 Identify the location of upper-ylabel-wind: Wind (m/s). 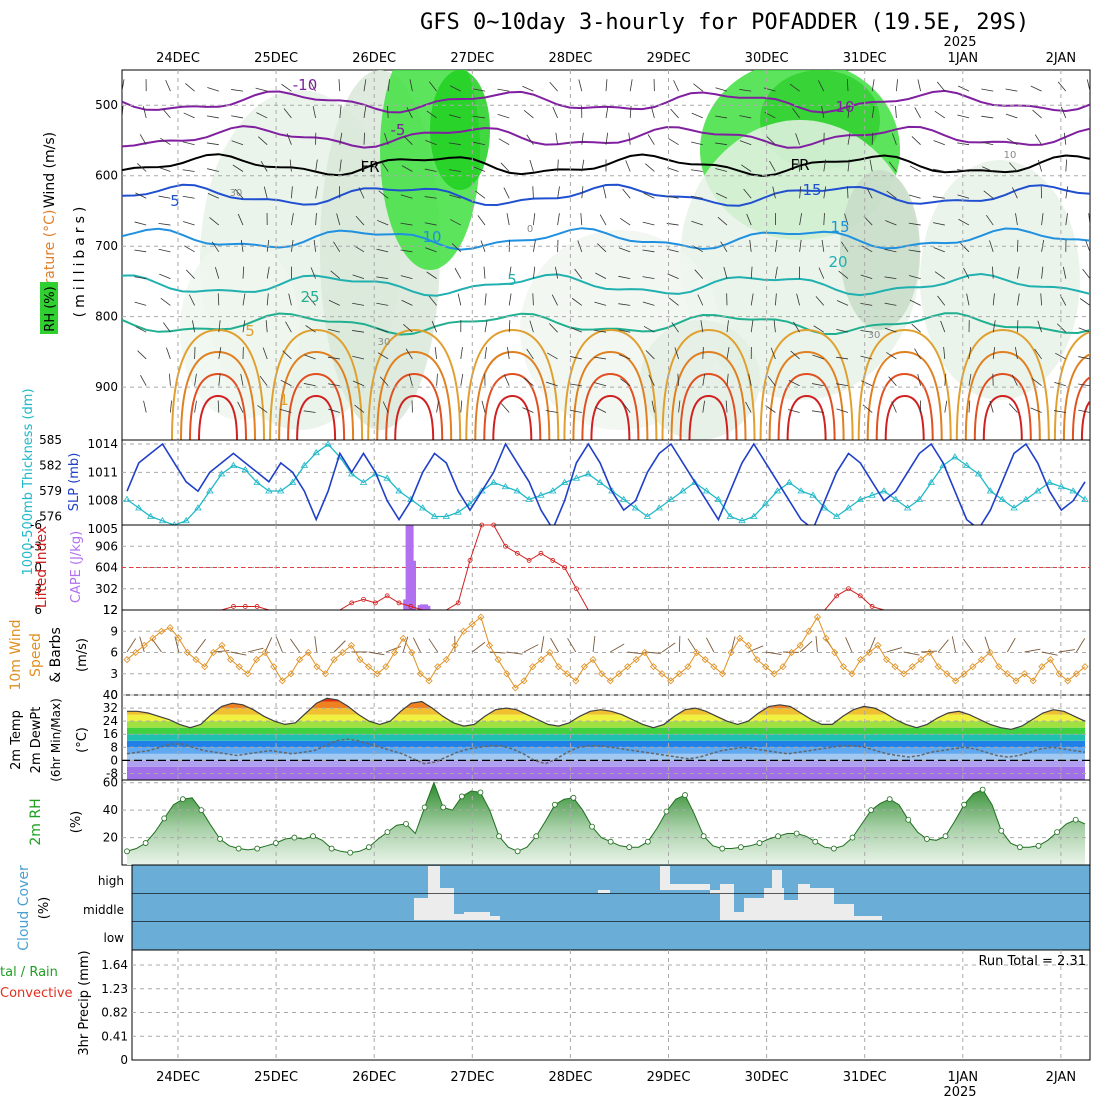
(50, 170).